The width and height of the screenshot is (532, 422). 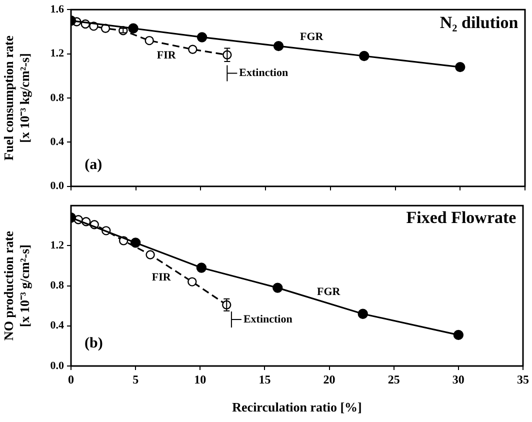 What do you see at coordinates (93, 343) in the screenshot?
I see `annotation: (b)` at bounding box center [93, 343].